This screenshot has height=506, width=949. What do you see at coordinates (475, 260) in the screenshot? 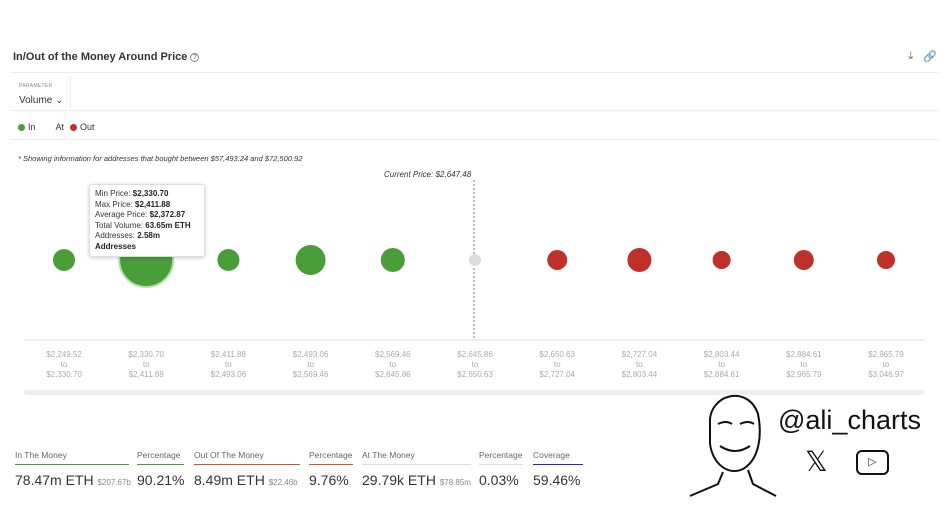
I see `bubble-at` at bounding box center [475, 260].